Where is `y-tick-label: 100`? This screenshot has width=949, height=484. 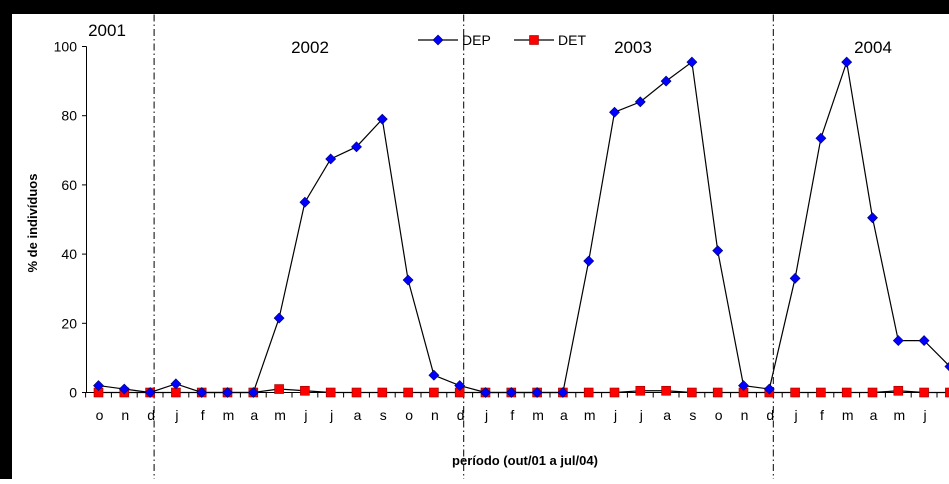
y-tick-label: 100 is located at coordinates (66, 47).